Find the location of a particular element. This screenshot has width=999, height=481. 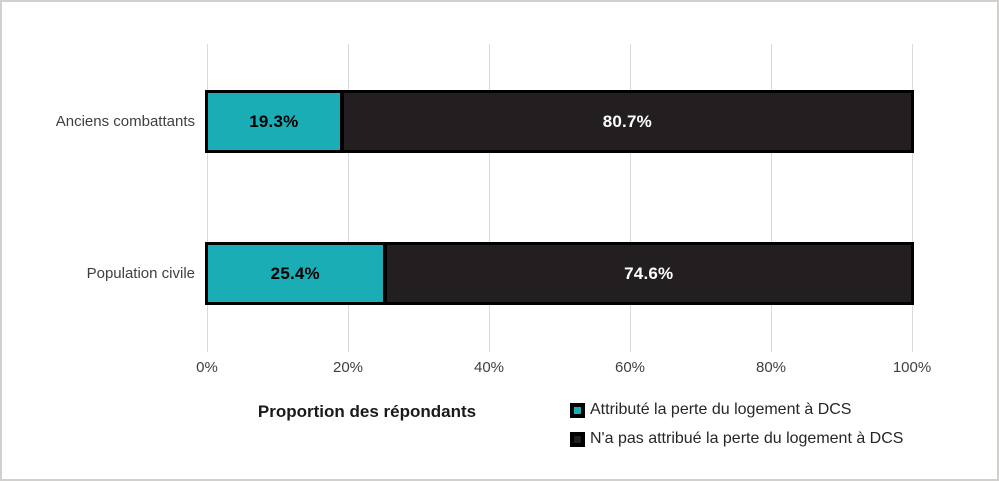

bar-segment-attribue: 25.4% is located at coordinates (297, 273).